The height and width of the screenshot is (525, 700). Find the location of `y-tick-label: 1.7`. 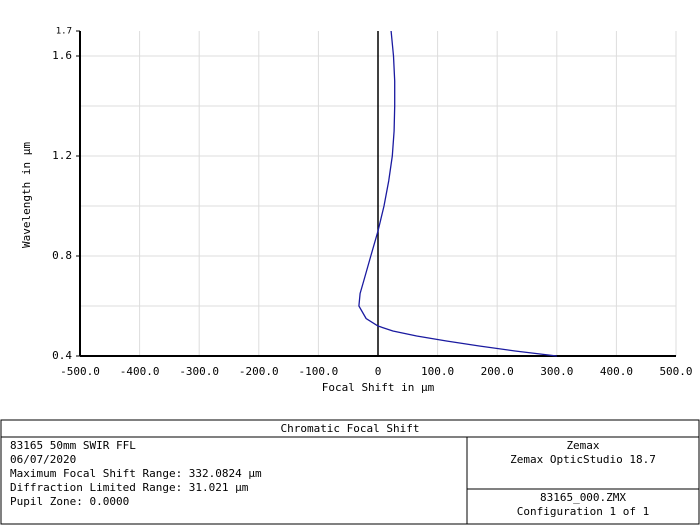

y-tick-label: 1.7 is located at coordinates (64, 32).